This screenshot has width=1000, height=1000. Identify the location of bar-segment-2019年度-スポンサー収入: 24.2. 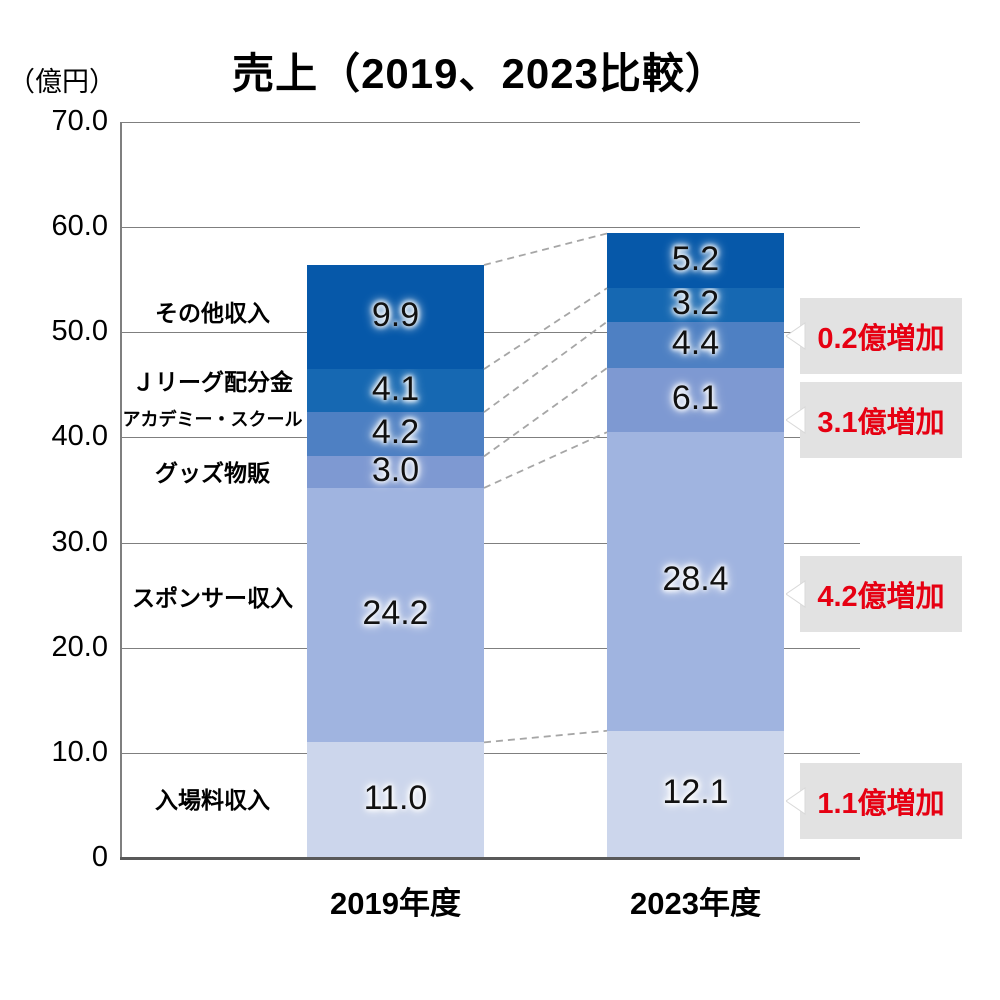
(395, 615).